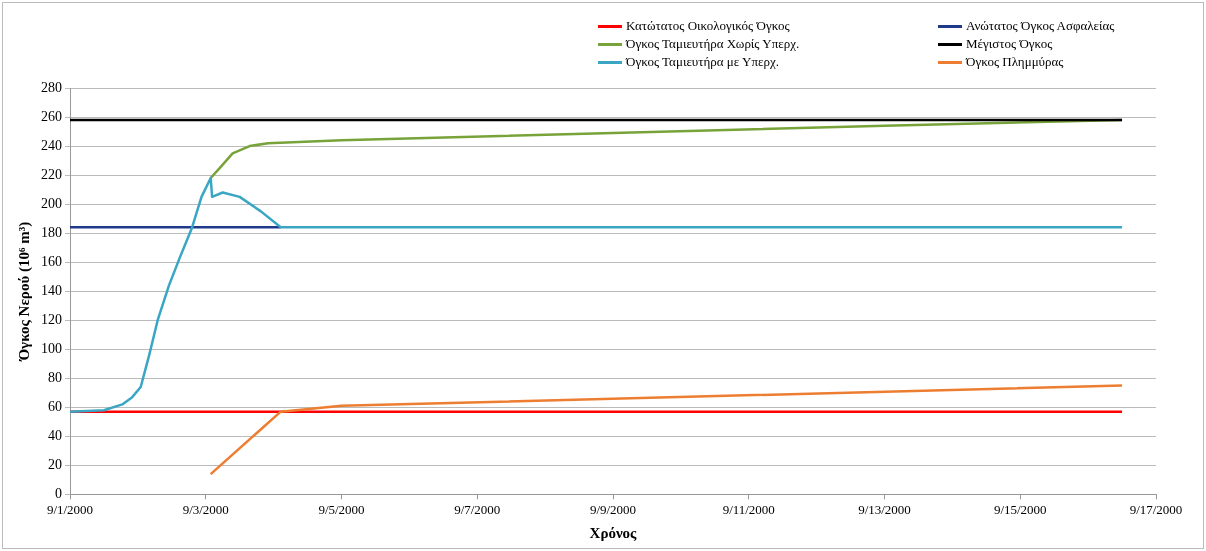 The height and width of the screenshot is (551, 1206). I want to click on x-tick-label: 9/3/2000, so click(205, 509).